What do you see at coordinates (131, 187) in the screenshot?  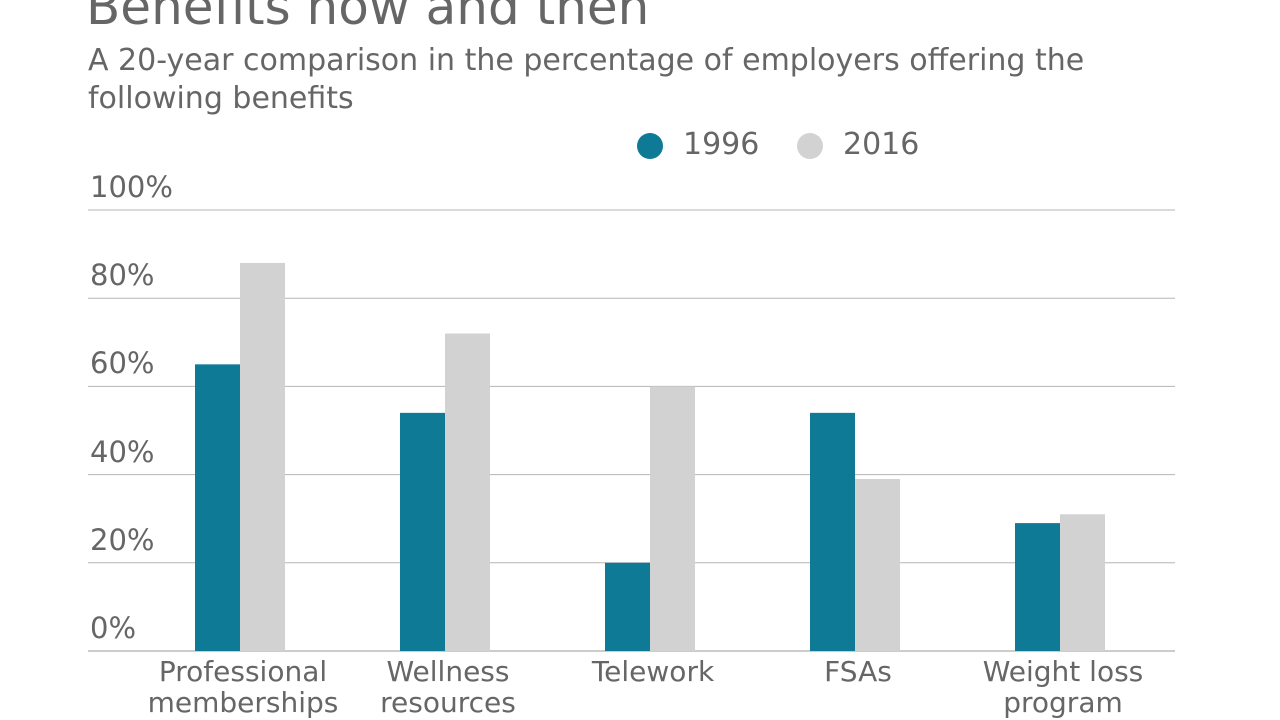 I see `y-tick-label: 100%` at bounding box center [131, 187].